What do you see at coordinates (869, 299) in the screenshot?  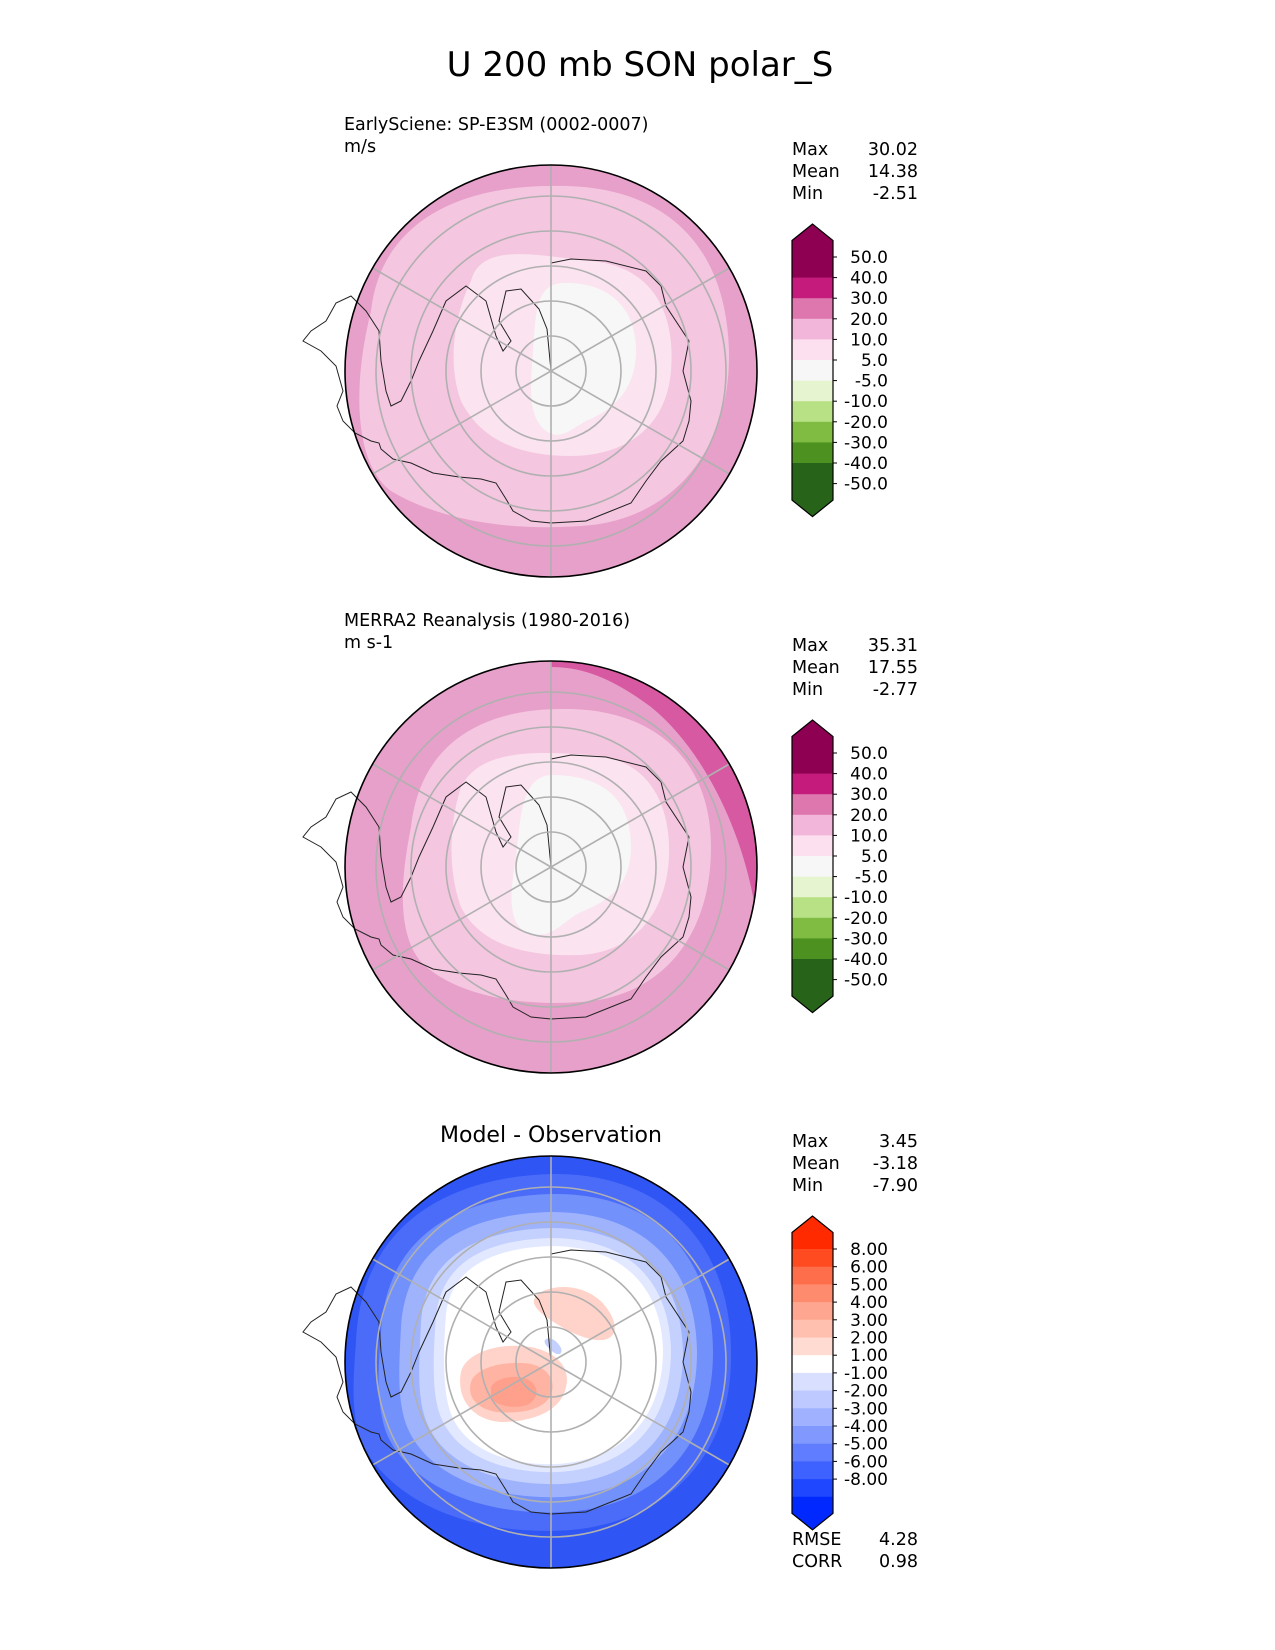 I see `colorbar-label-2: 30.0` at bounding box center [869, 299].